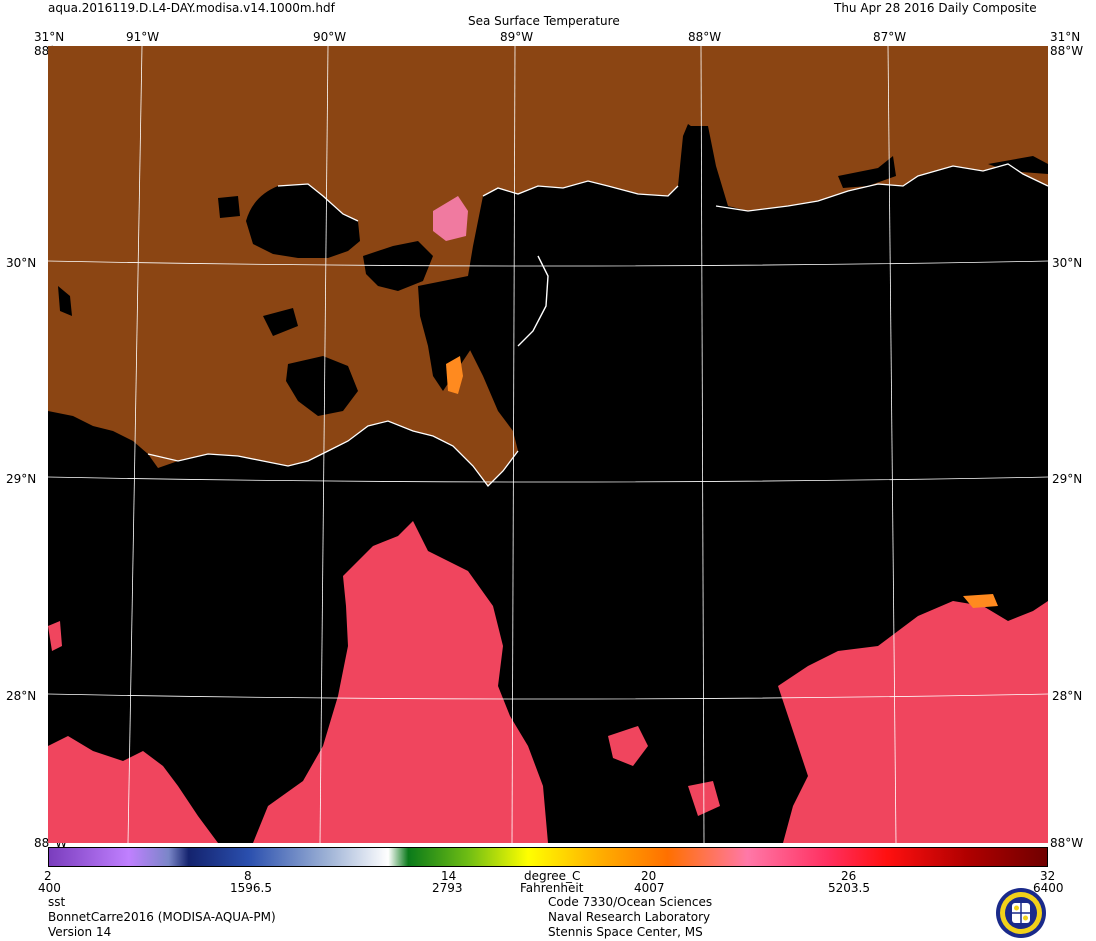 This screenshot has width=1096, height=941. Describe the element at coordinates (400, 682) in the screenshot. I see `warm-sst-central` at that location.